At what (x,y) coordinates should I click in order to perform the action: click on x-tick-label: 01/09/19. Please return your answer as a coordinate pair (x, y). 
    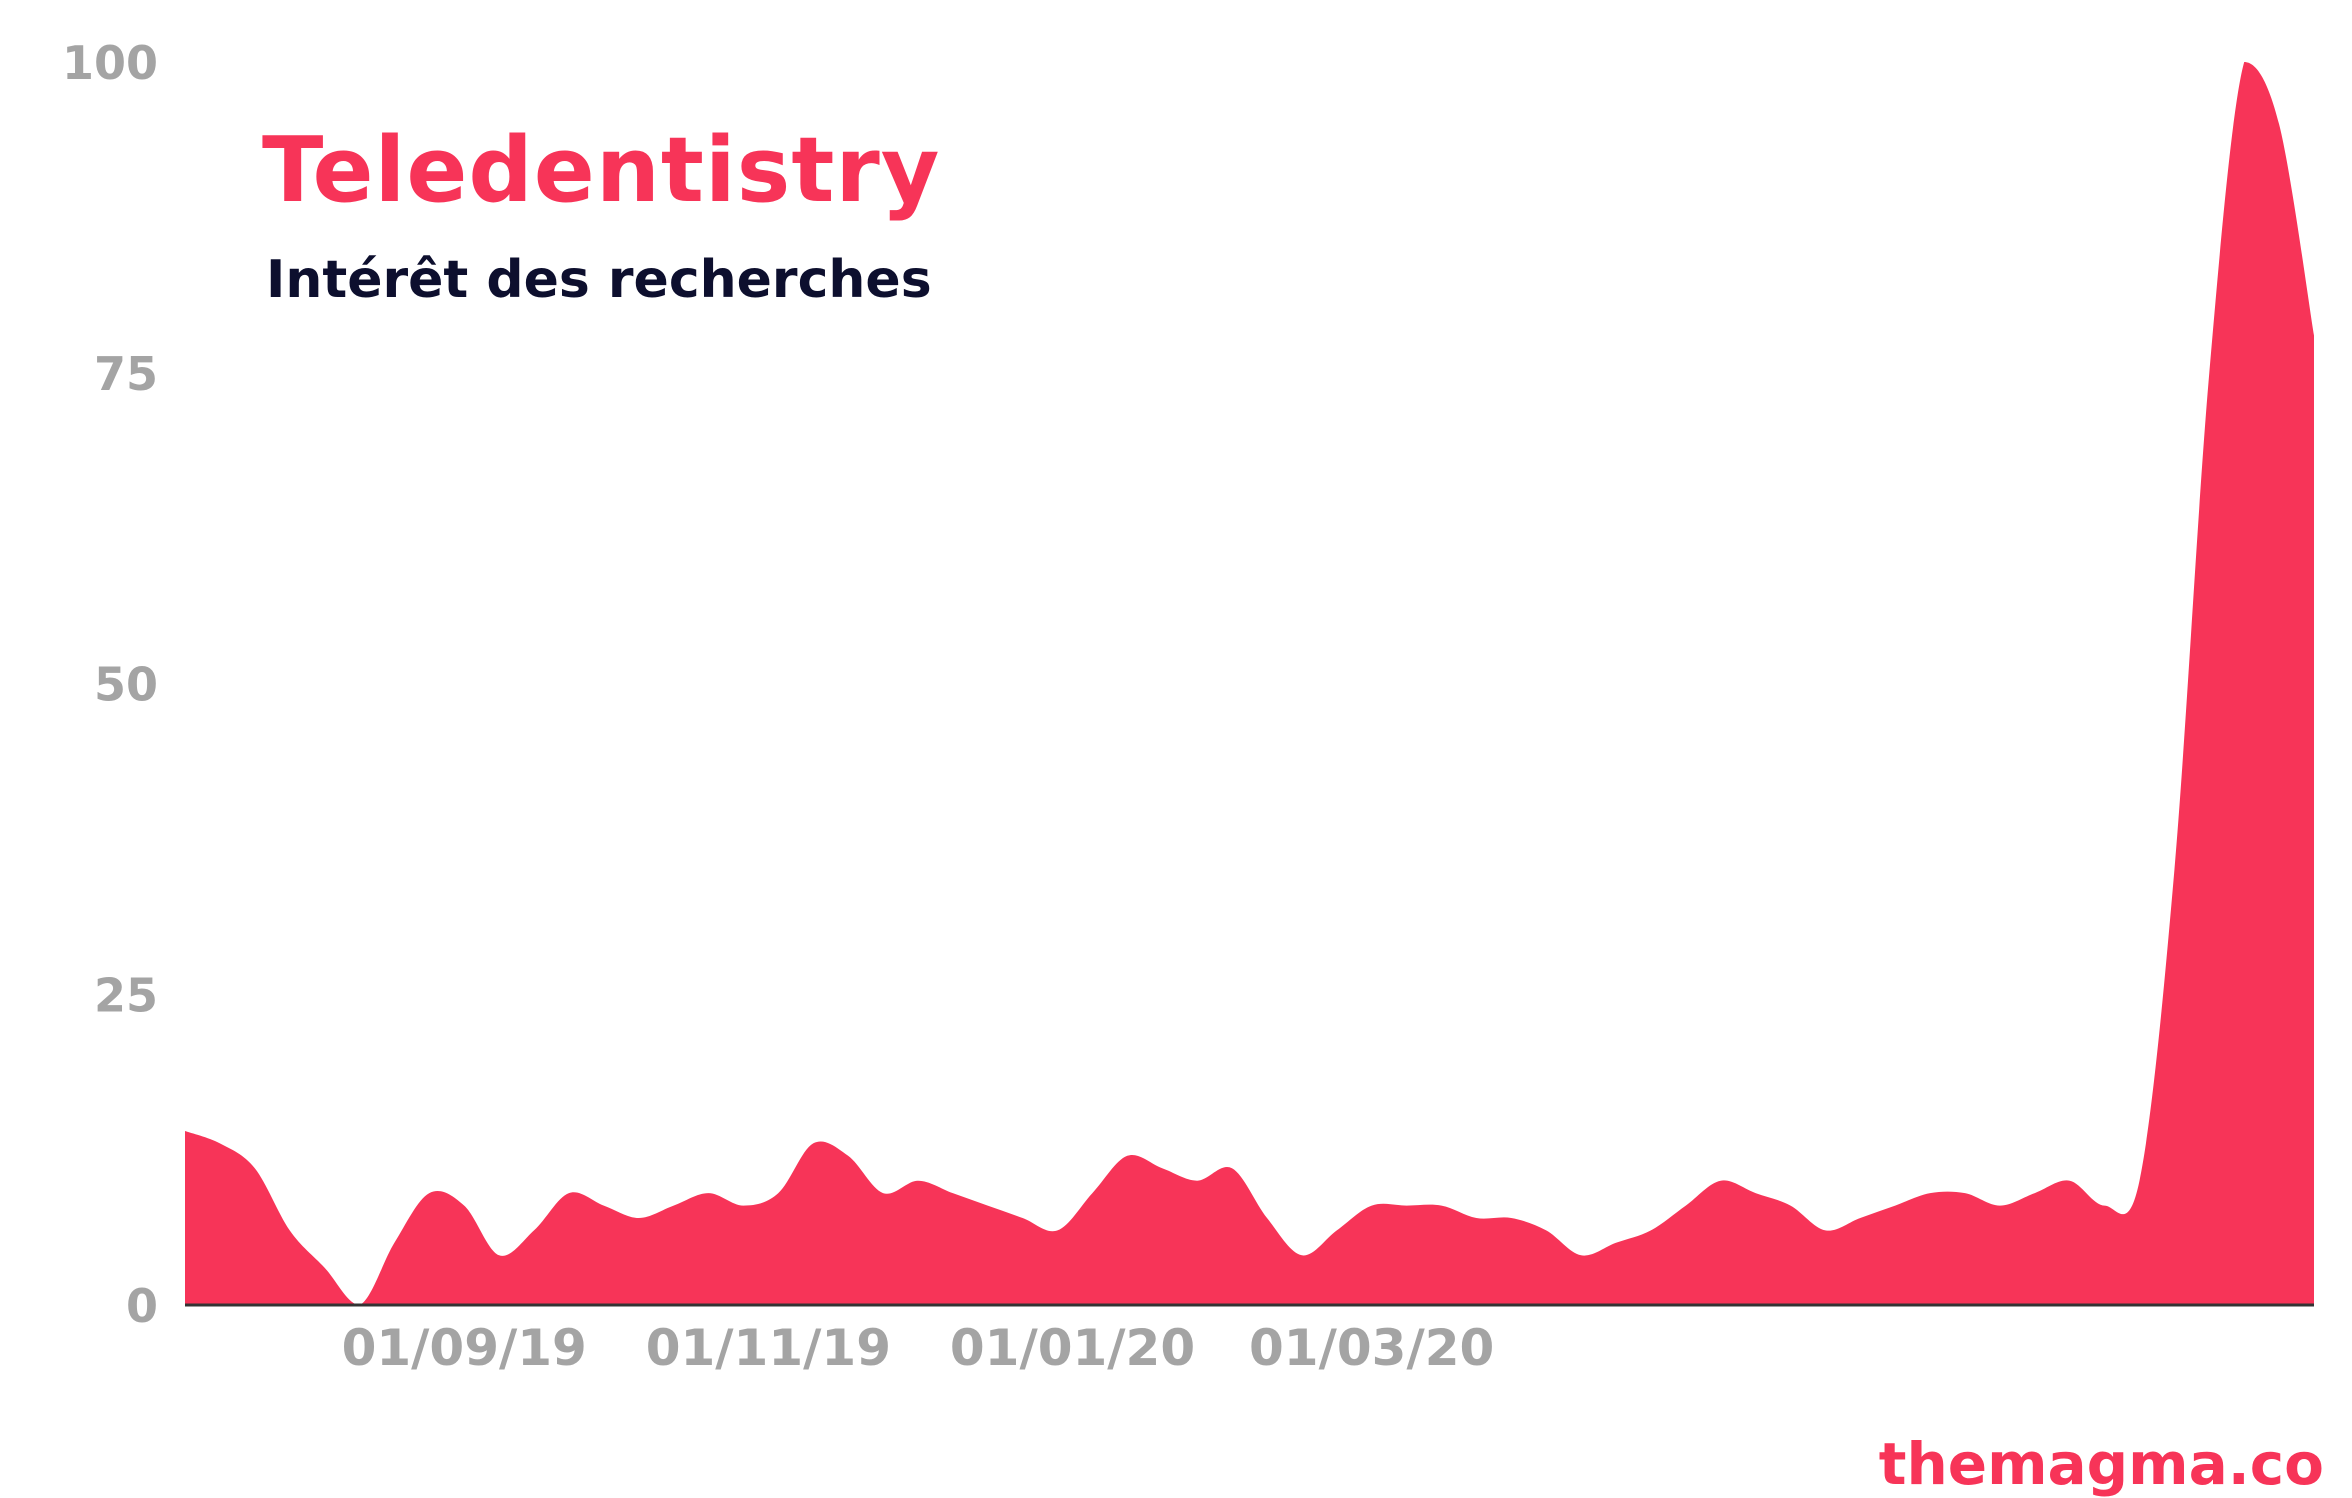
    Looking at the image, I should click on (464, 1348).